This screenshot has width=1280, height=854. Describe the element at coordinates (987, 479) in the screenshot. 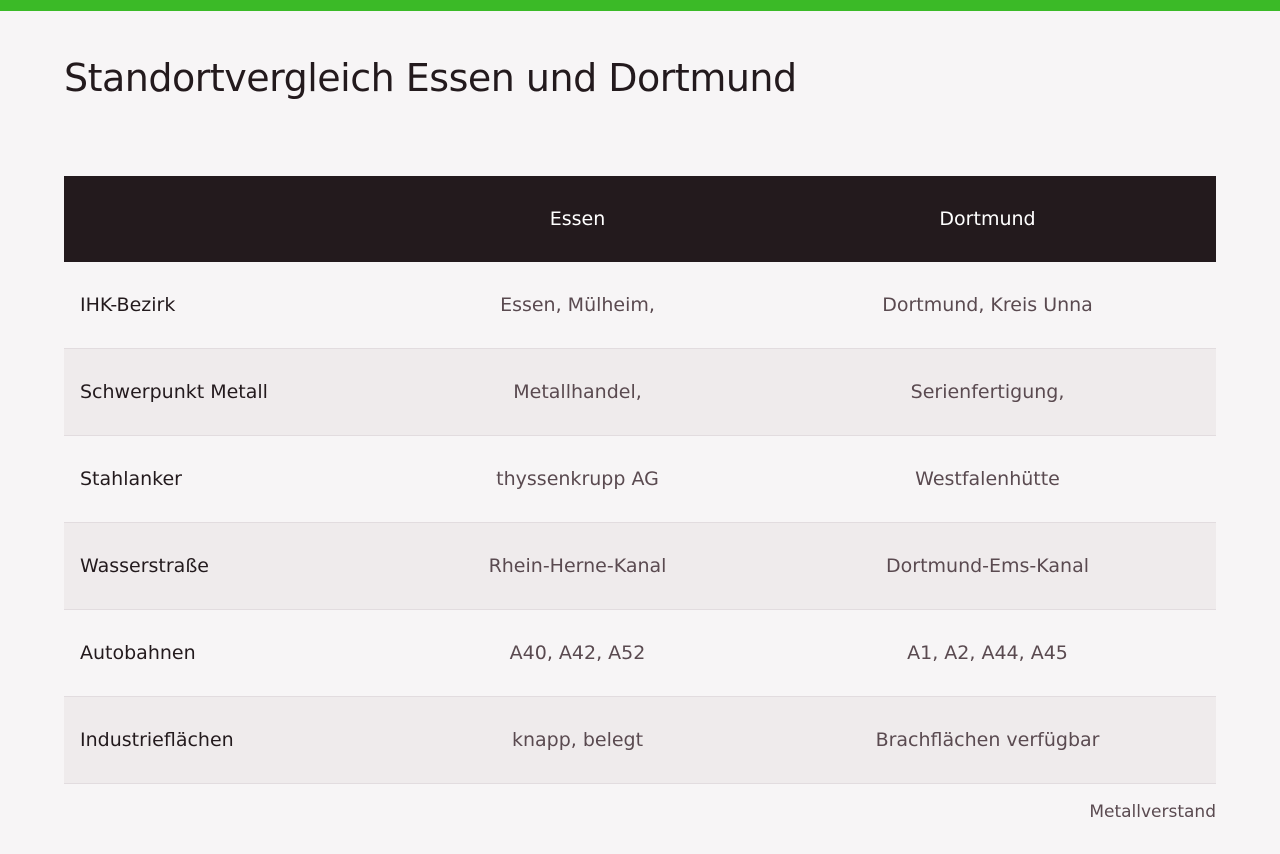

I see `cell: Westfalenhütte` at that location.